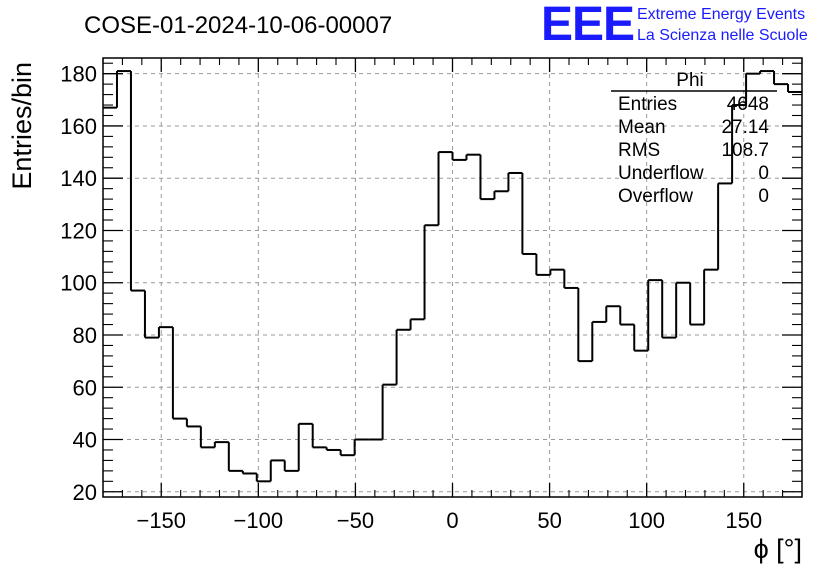  What do you see at coordinates (161, 520) in the screenshot?
I see `x-tick-label: −150` at bounding box center [161, 520].